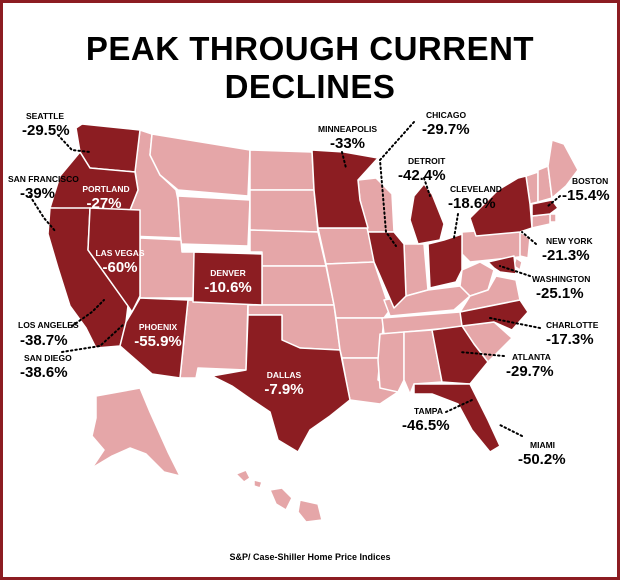 This screenshot has width=620, height=580. I want to click on svg-text: MINNEAPOLIS, so click(347, 129).